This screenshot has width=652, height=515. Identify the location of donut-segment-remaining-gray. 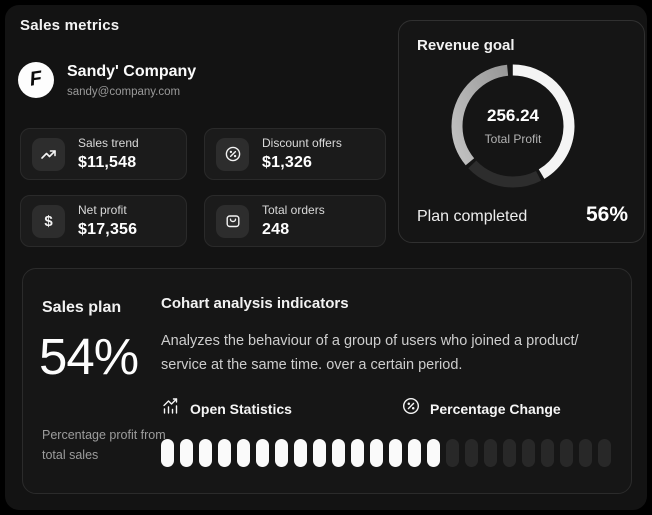
(513, 126).